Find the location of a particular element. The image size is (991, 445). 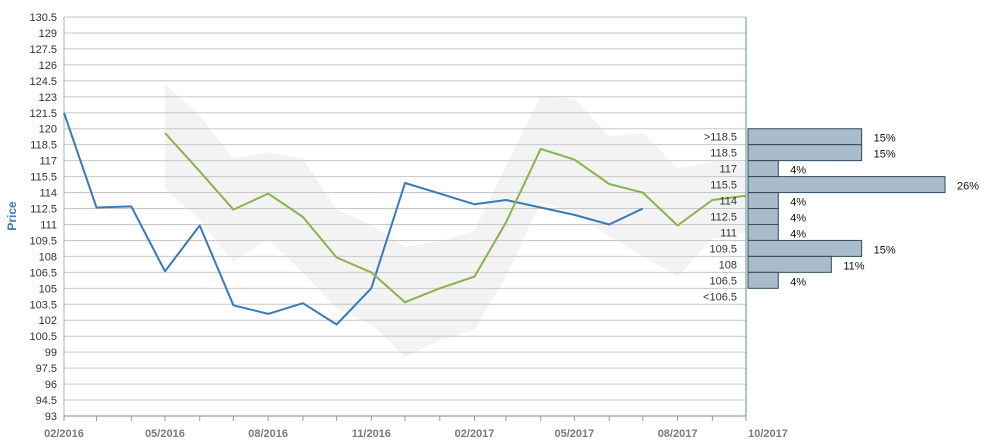

y-tick-label: 114 is located at coordinates (48, 194).